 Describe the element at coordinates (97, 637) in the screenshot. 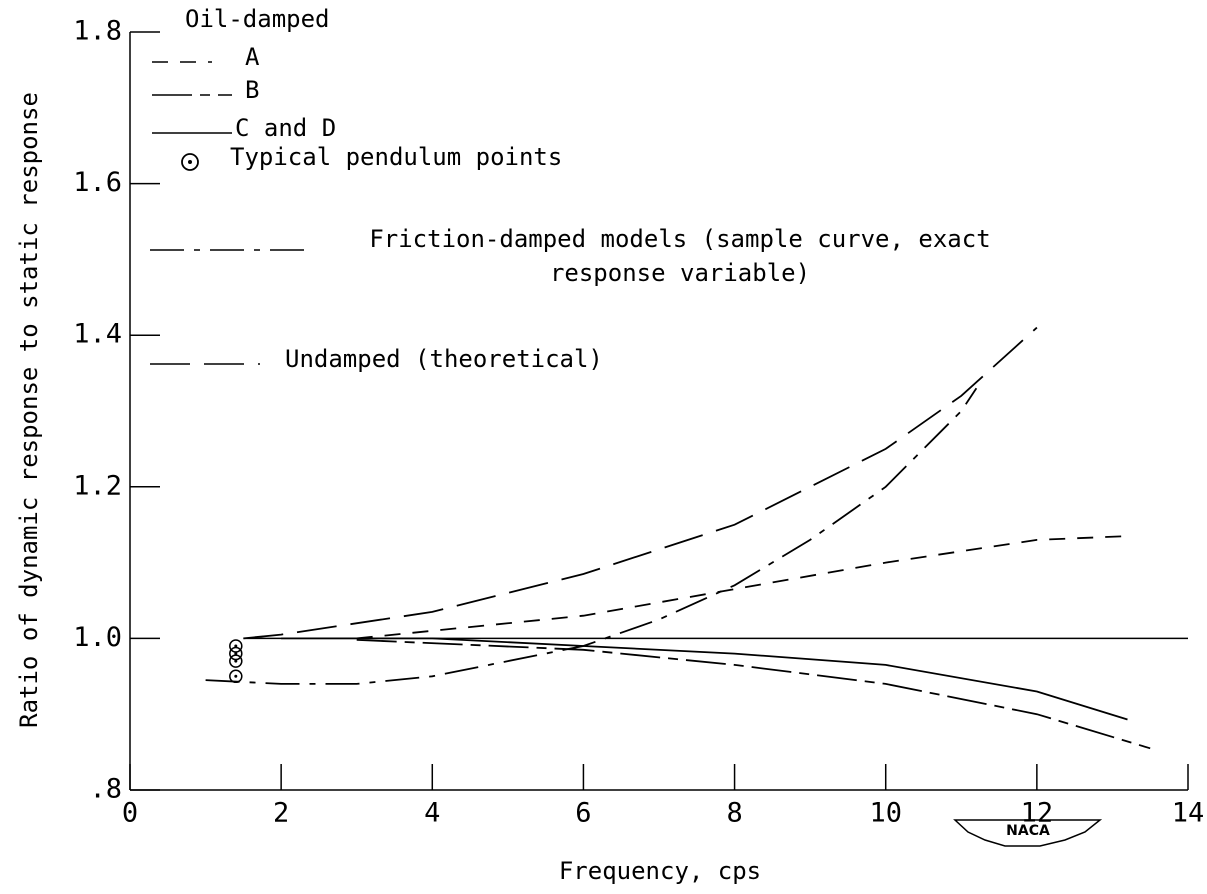

I see `y-tick-label: 1.0` at that location.